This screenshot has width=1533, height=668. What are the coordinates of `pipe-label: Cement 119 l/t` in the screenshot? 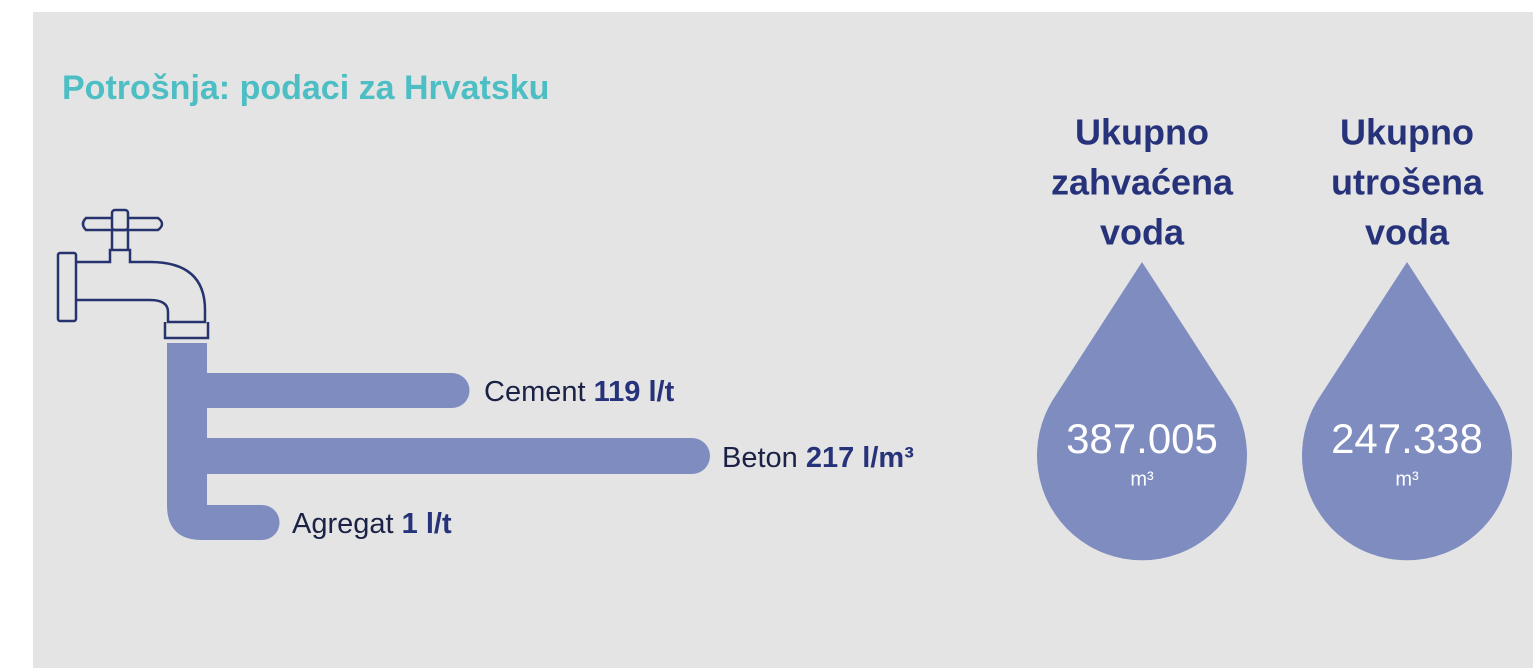 It's located at (579, 392).